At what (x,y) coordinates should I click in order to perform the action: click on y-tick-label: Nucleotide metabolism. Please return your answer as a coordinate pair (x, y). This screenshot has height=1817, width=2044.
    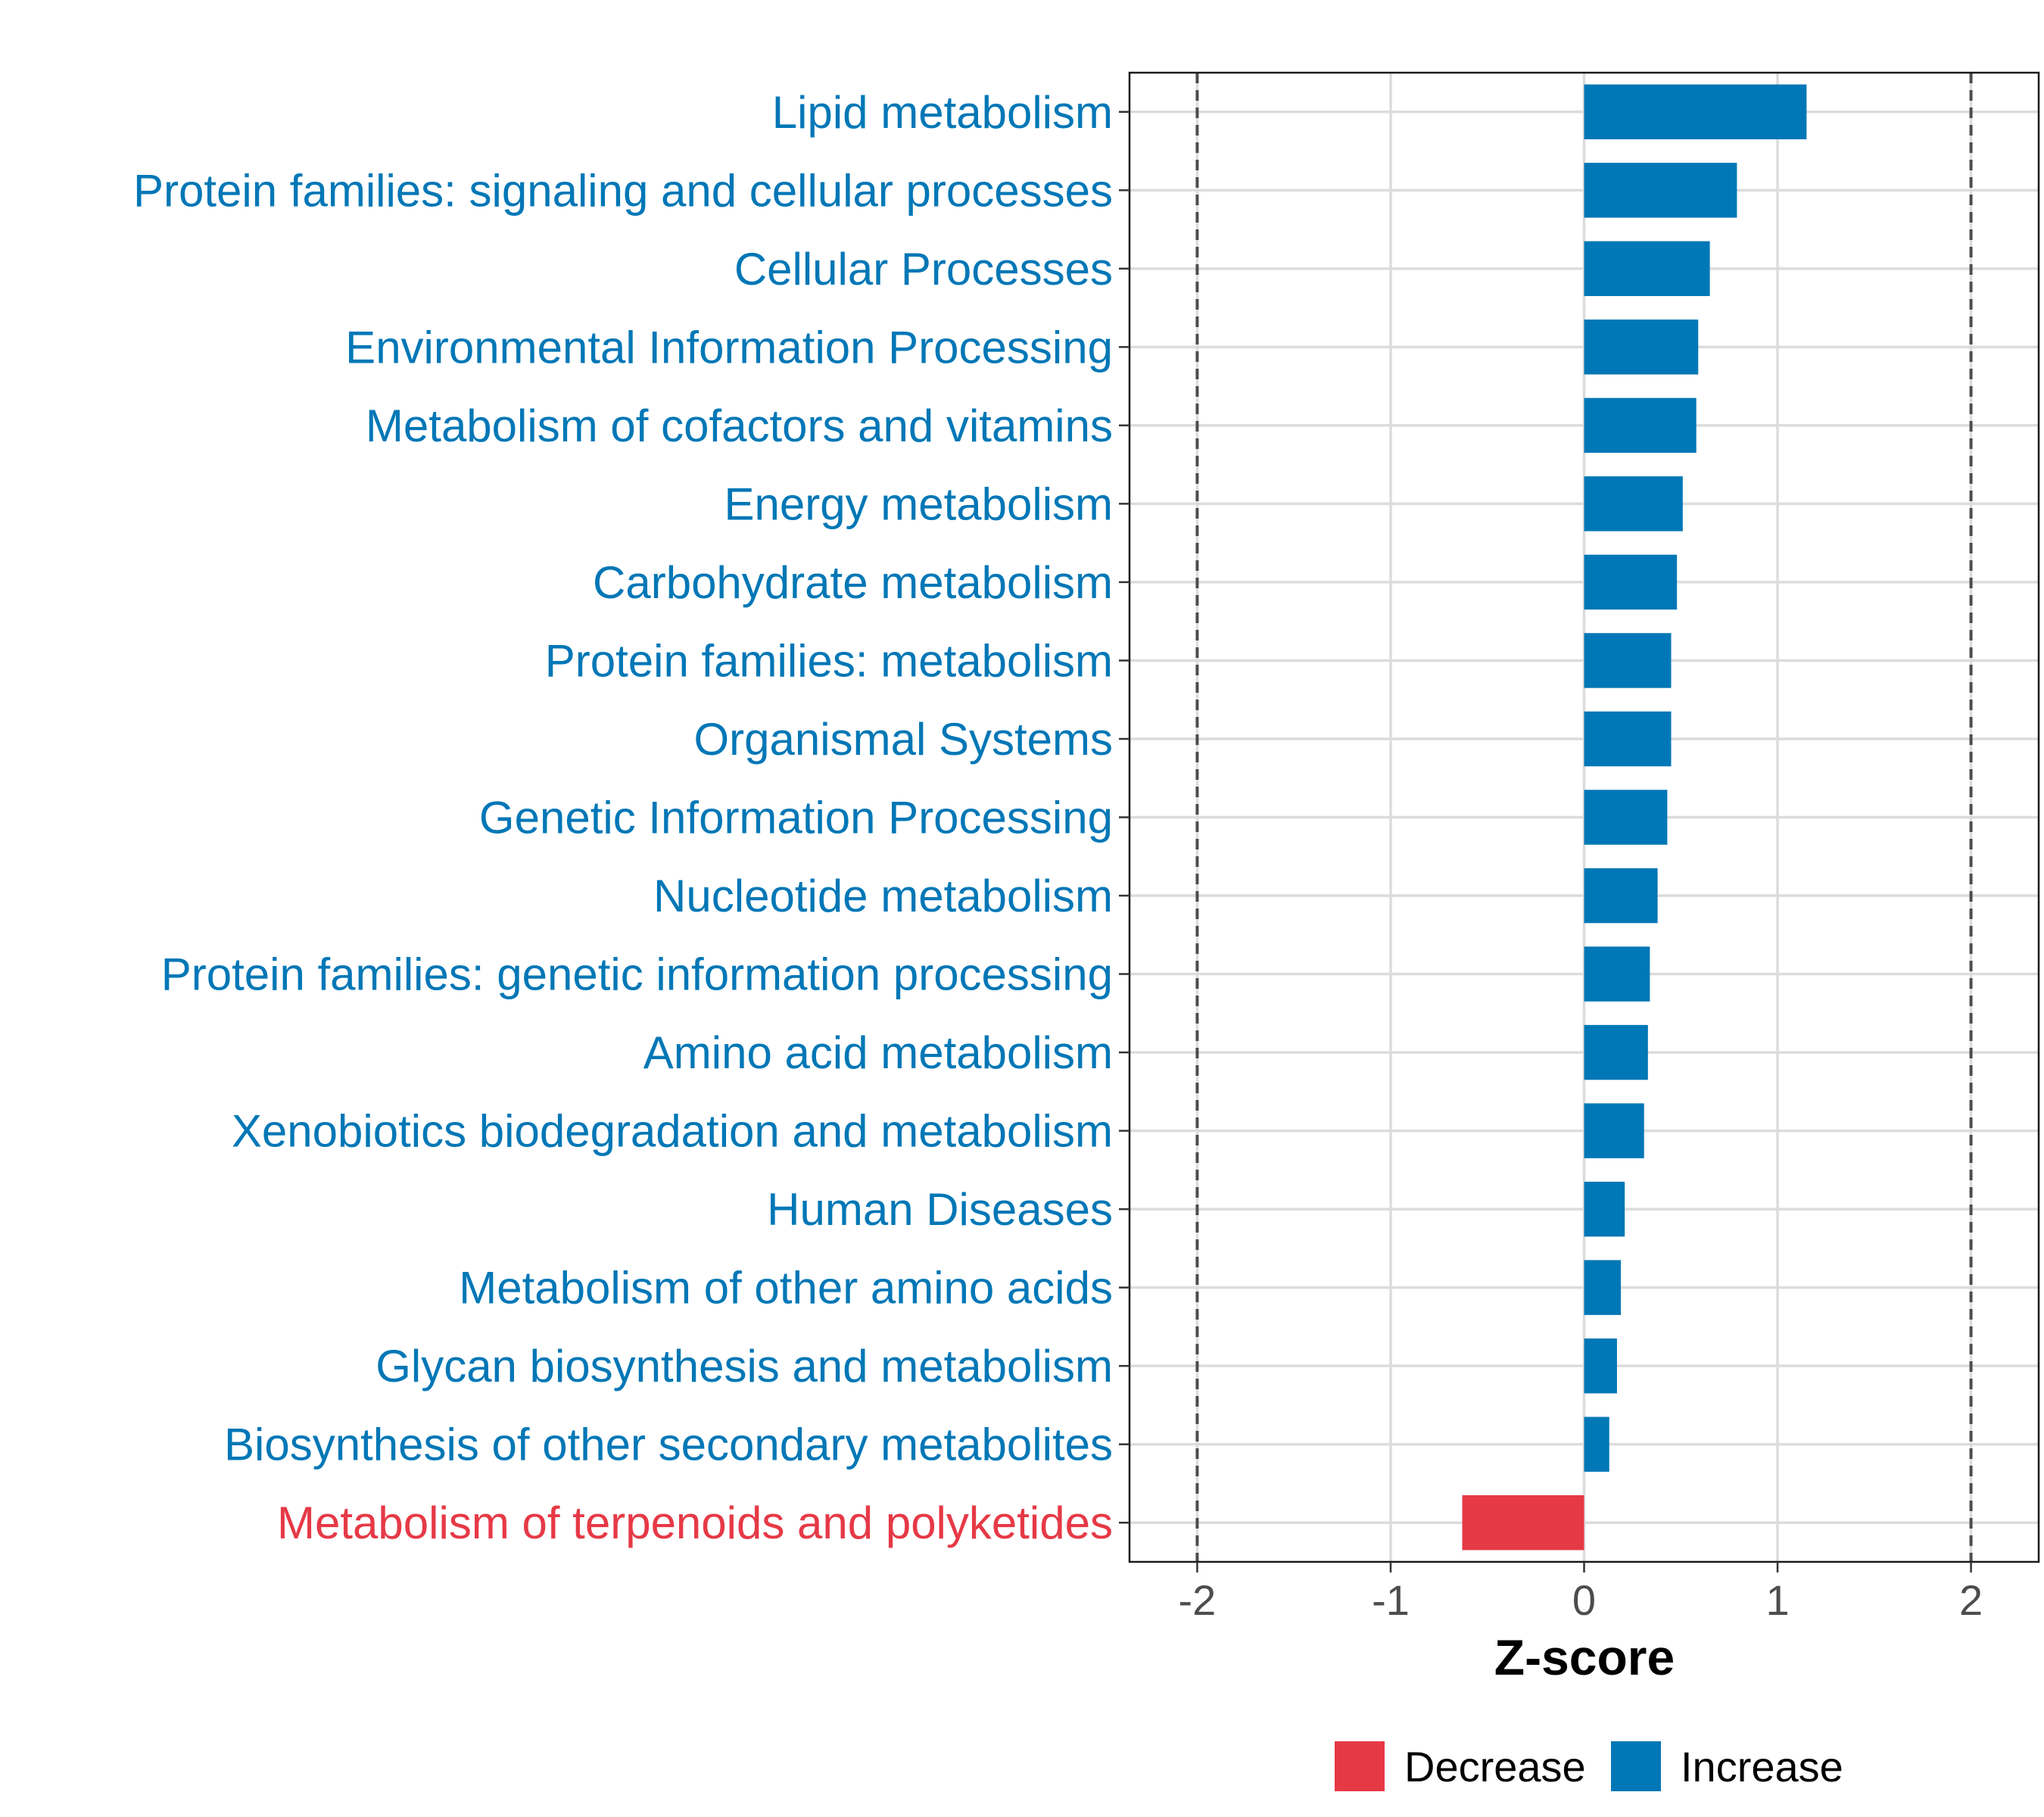
    Looking at the image, I should click on (883, 896).